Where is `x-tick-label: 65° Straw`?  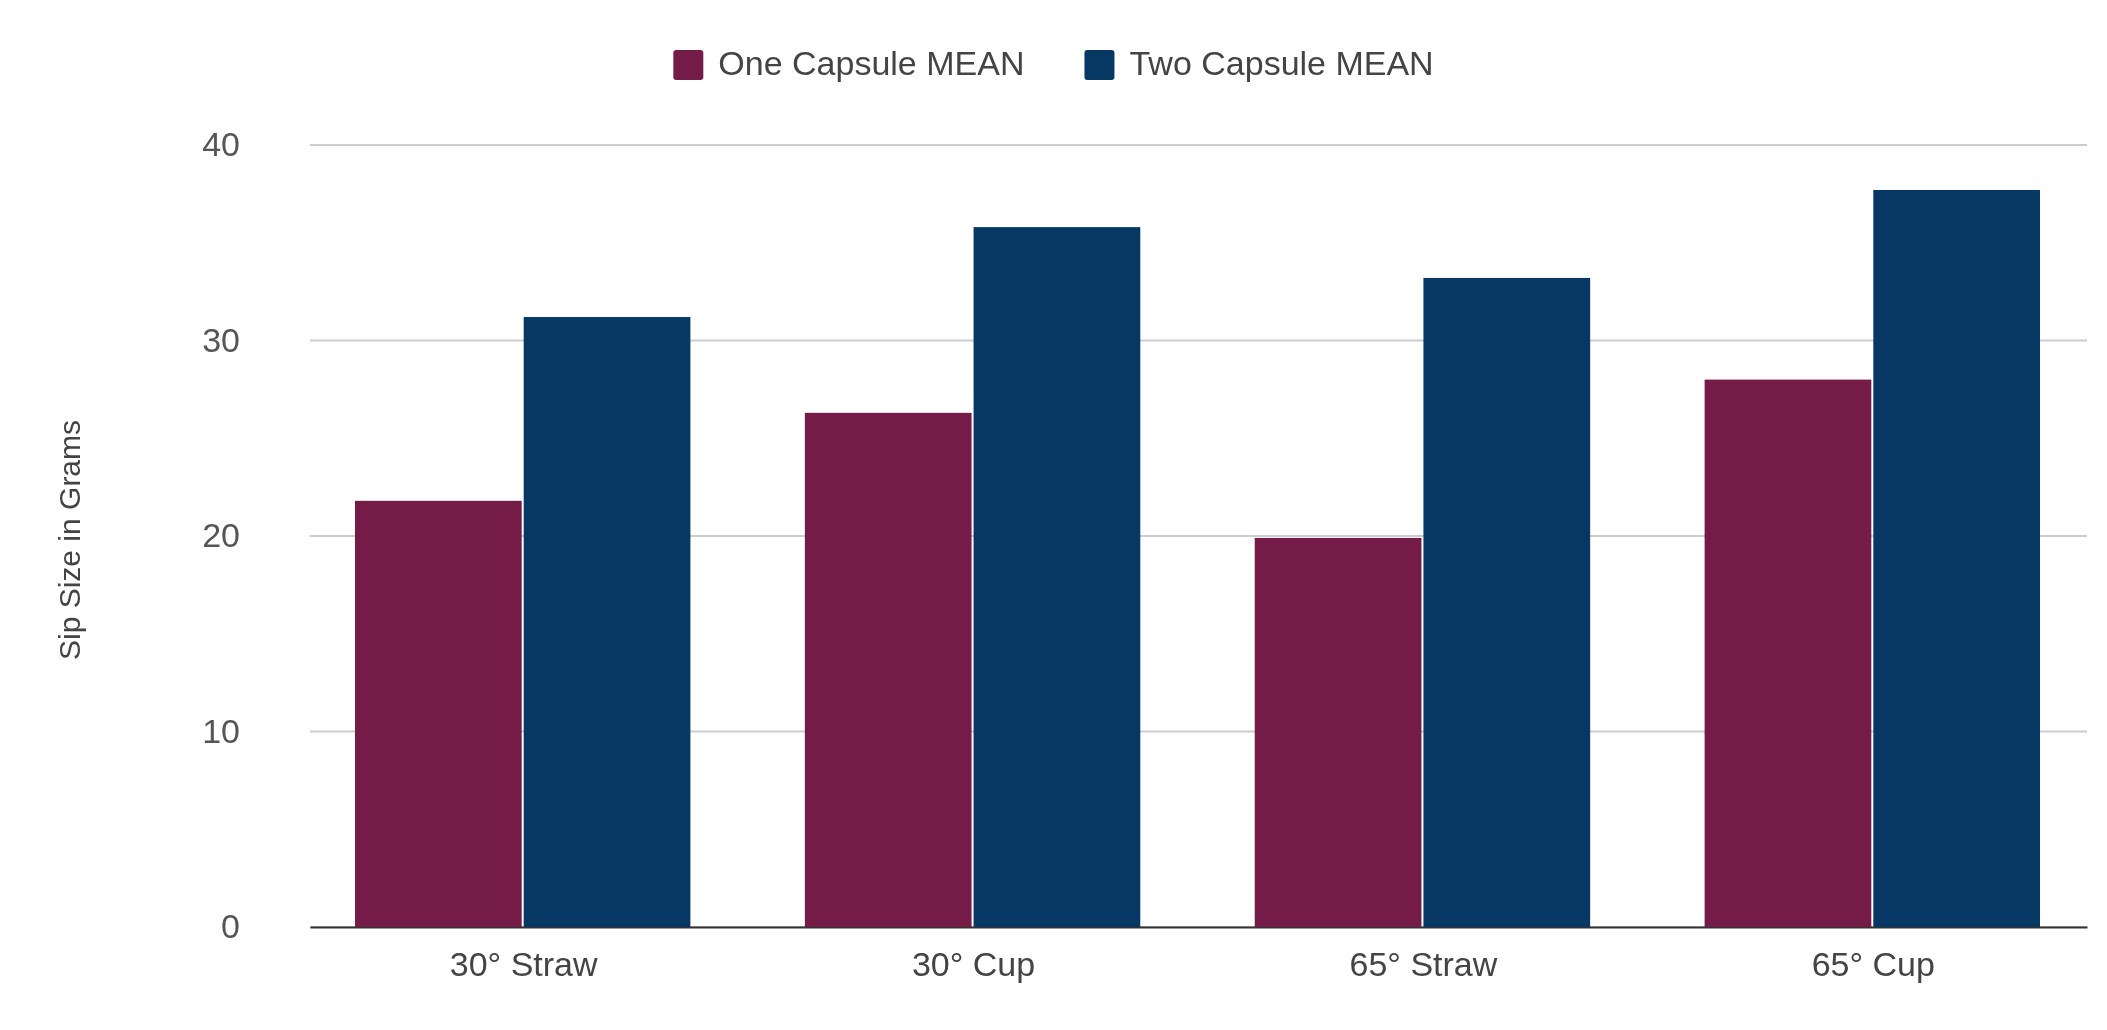
x-tick-label: 65° Straw is located at coordinates (1423, 964).